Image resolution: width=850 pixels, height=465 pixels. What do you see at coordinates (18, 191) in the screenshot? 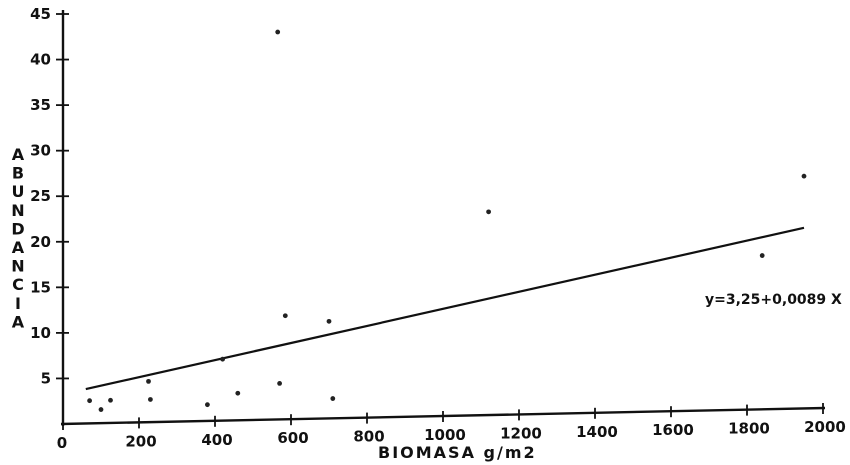
I see `y-axis-title-letter: U` at bounding box center [18, 191].